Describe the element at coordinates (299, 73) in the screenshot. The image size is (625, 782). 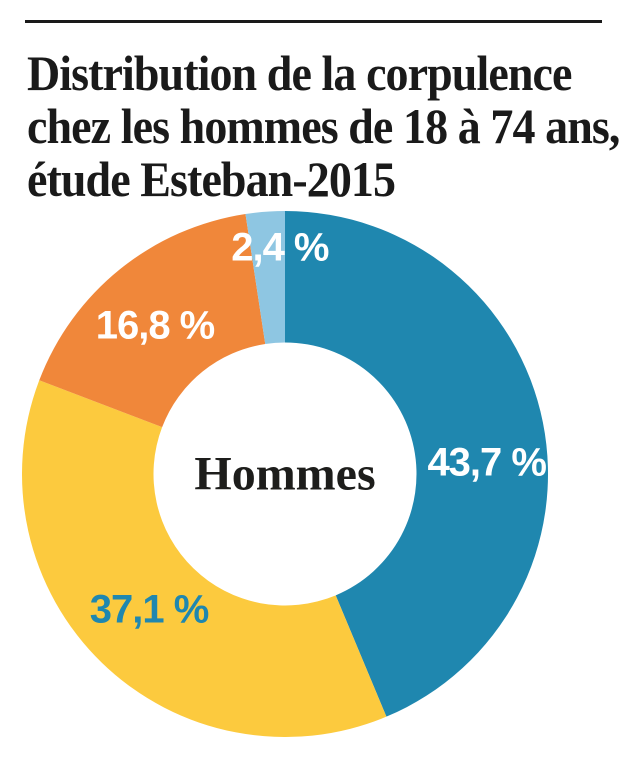
I see `title-line: Distribution de la corpulence` at that location.